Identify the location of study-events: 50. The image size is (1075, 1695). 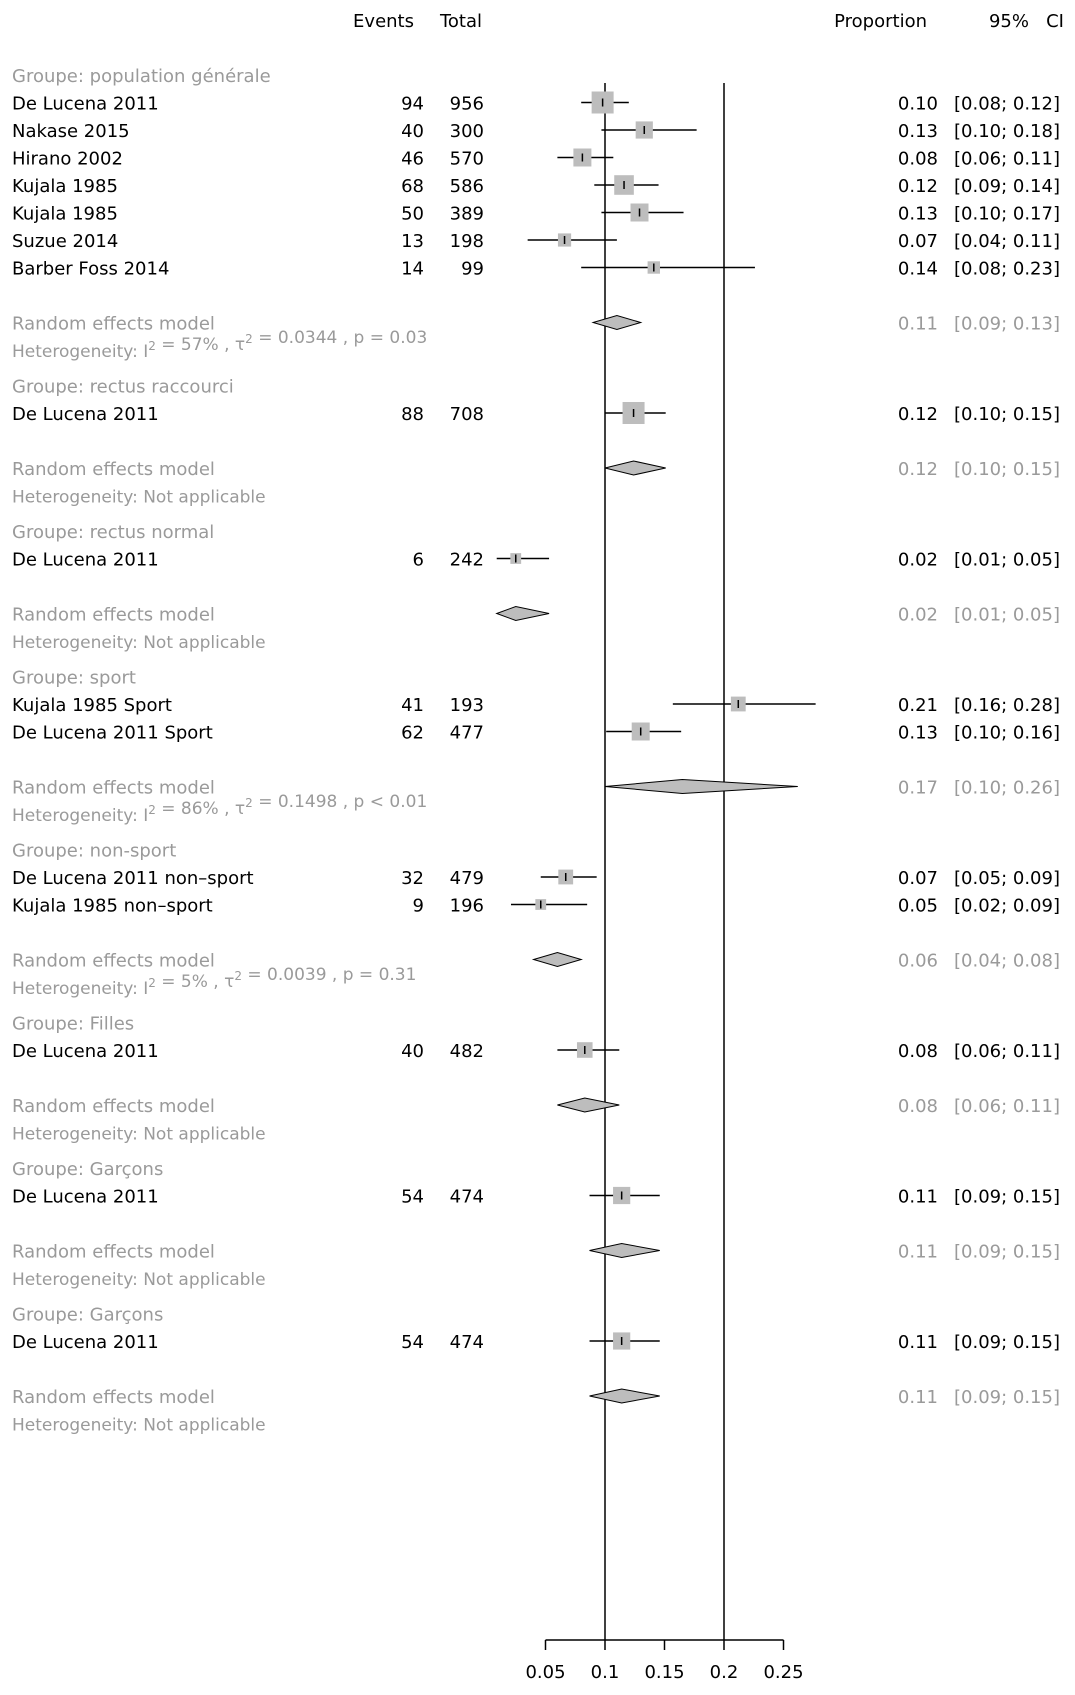
(412, 214).